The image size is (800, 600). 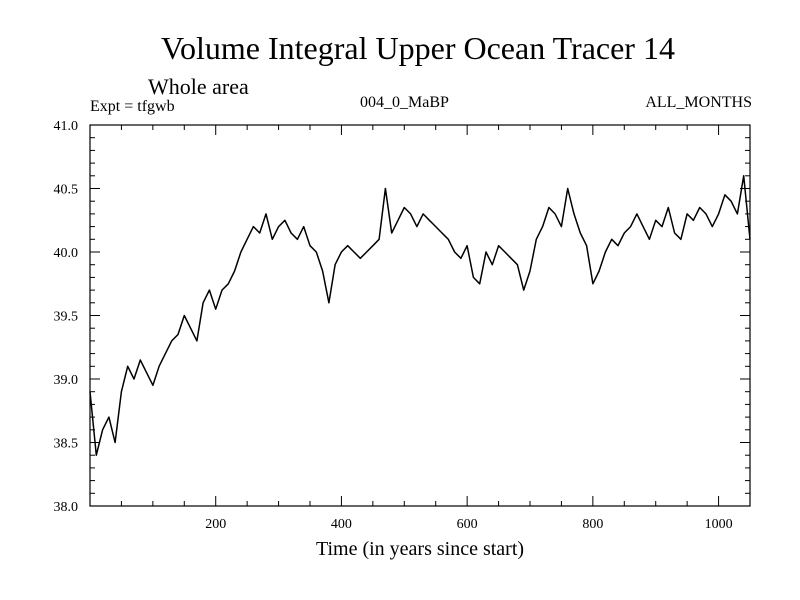 What do you see at coordinates (66, 507) in the screenshot?
I see `y-tick-label: 38.0` at bounding box center [66, 507].